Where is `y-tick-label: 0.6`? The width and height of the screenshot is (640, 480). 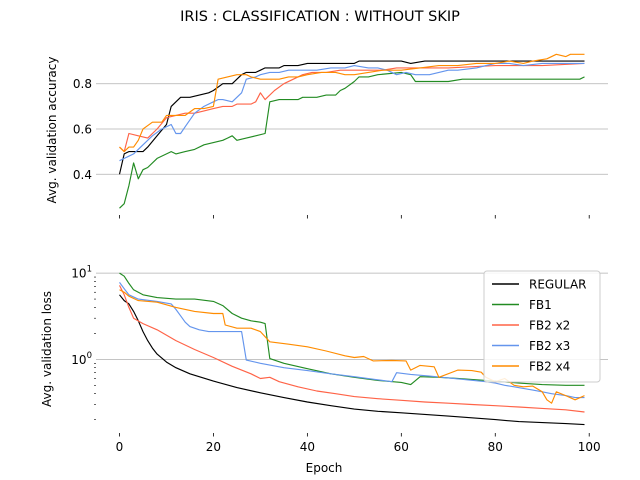
y-tick-label: 0.6 is located at coordinates (82, 130).